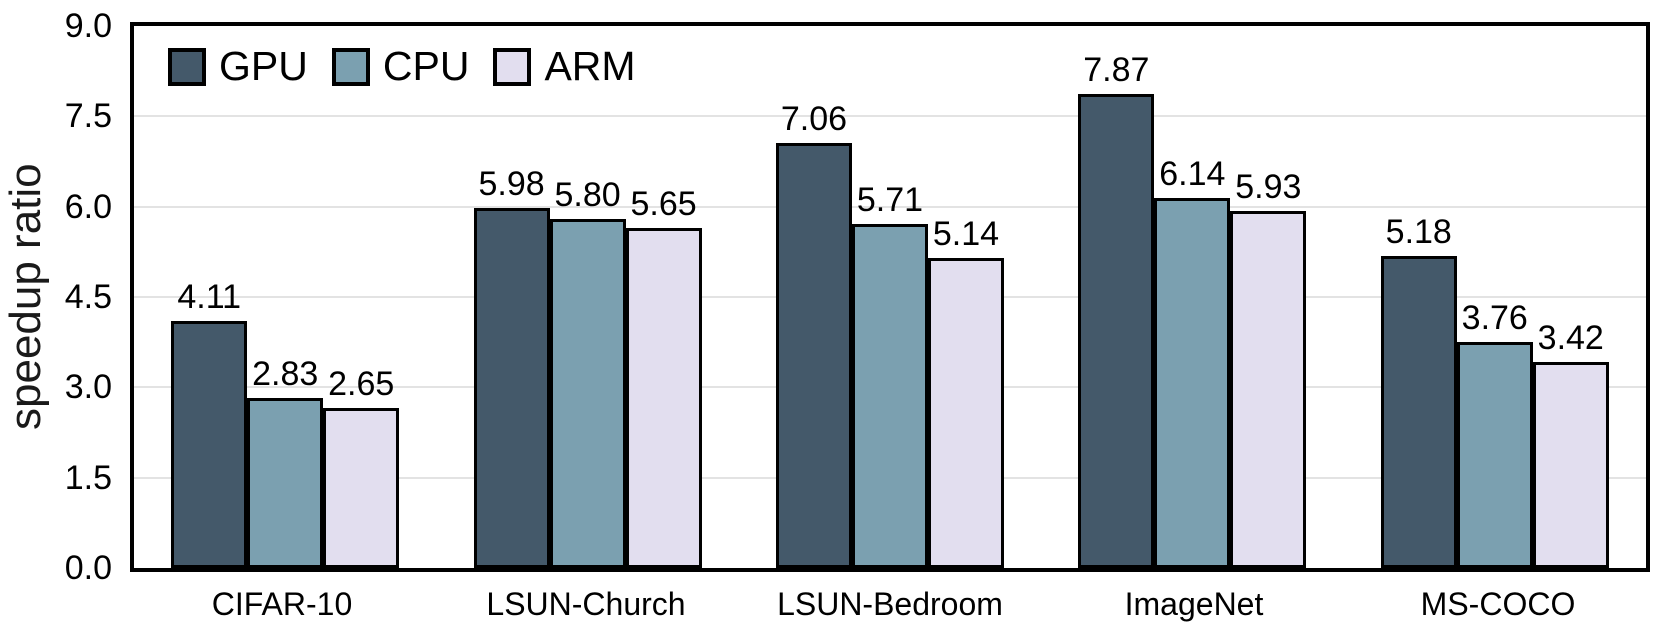 This screenshot has width=1661, height=632. Describe the element at coordinates (263, 66) in the screenshot. I see `legend-label: GPU` at that location.